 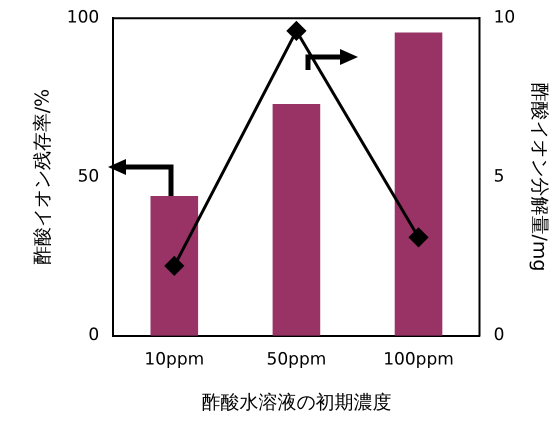 What do you see at coordinates (83, 18) in the screenshot?
I see `y-tick-label: 100` at bounding box center [83, 18].